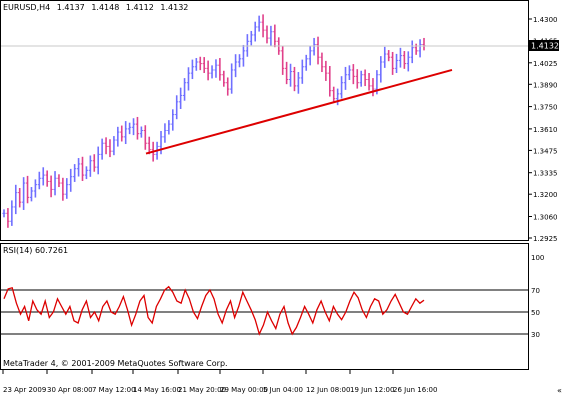  Describe the element at coordinates (35, 250) in the screenshot. I see `rsi-header: RSI(14) 60.7261` at that location.